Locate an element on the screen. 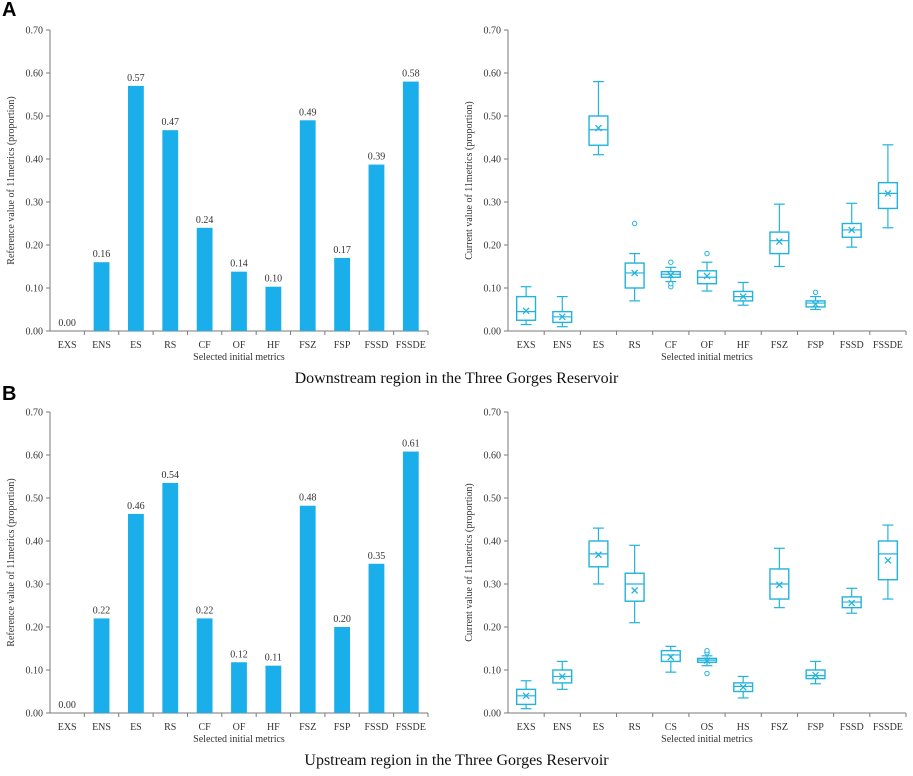 Image resolution: width=913 pixels, height=776 pixels. box-plot-fsp is located at coordinates (815, 300).